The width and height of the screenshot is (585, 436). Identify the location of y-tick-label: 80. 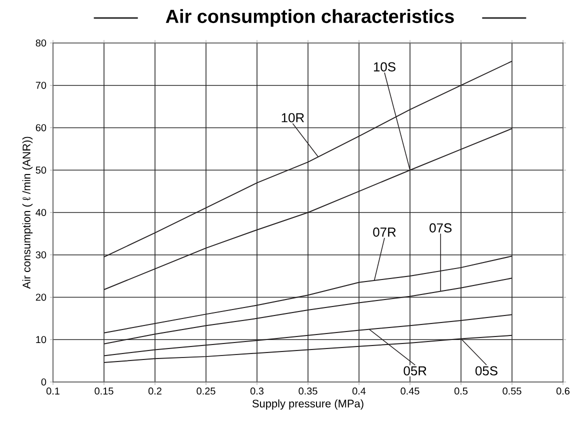
(41, 43).